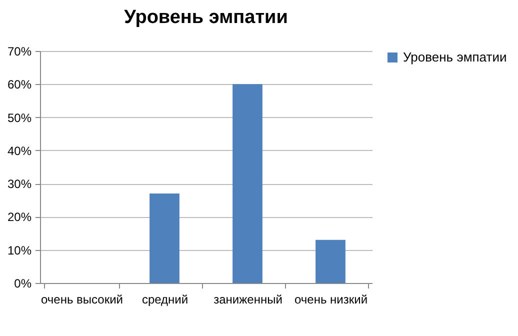 The width and height of the screenshot is (518, 336). Describe the element at coordinates (165, 299) in the screenshot. I see `x-tick-label: средний` at that location.